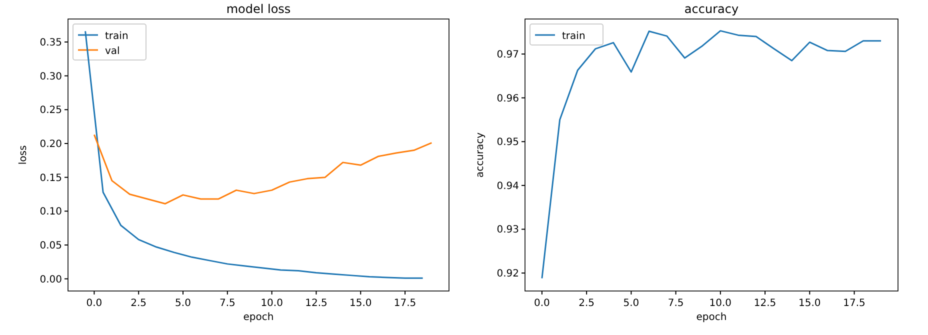  What do you see at coordinates (258, 9) in the screenshot?
I see `chart-title: model loss` at bounding box center [258, 9].